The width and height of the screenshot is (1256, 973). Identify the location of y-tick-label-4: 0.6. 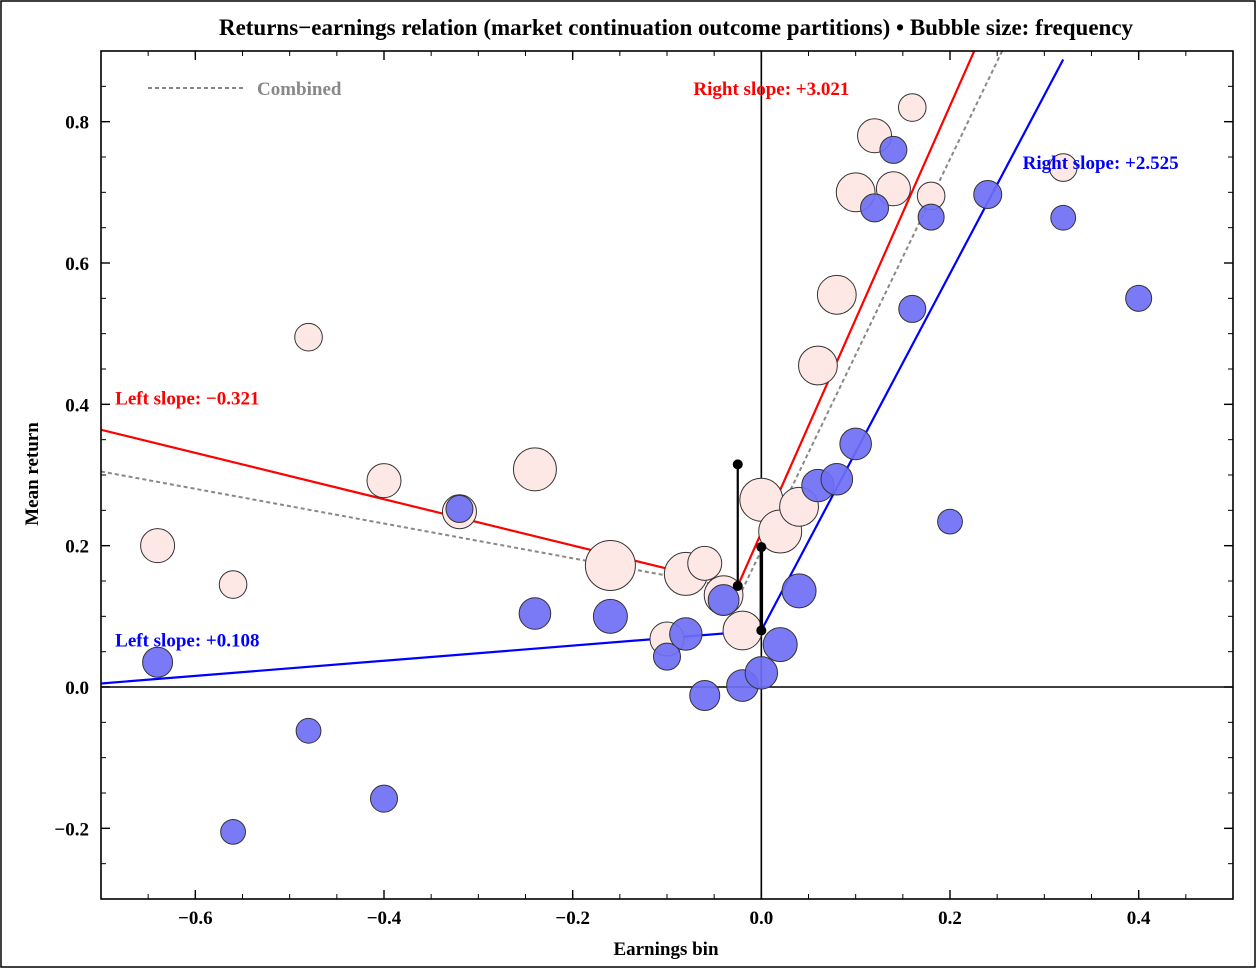
(77, 264).